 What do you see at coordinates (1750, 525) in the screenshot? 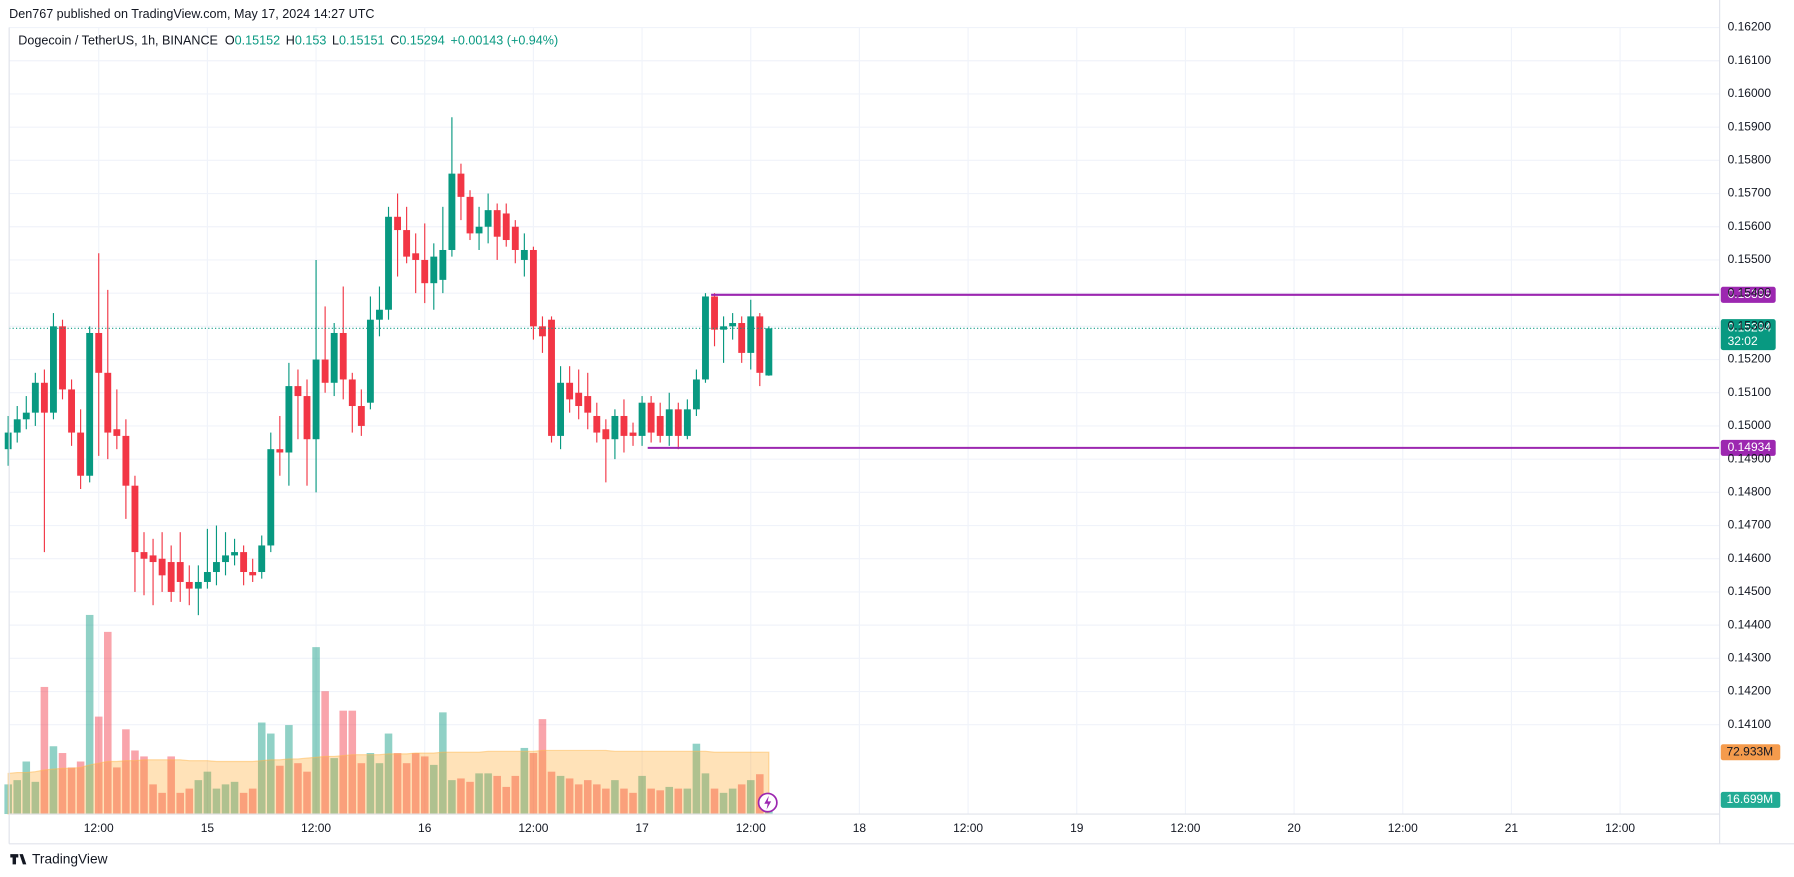
I see `y-tick-label: 0.14700` at bounding box center [1750, 525].